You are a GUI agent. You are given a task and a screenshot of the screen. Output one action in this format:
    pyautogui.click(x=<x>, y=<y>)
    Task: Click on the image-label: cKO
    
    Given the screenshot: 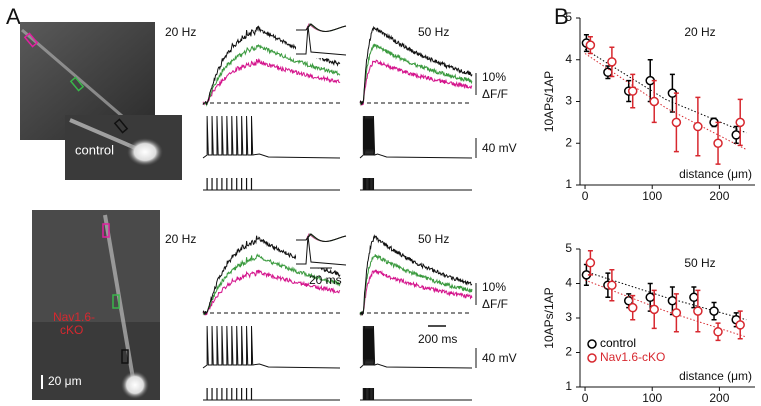 What is the action you would take?
    pyautogui.click(x=71, y=330)
    